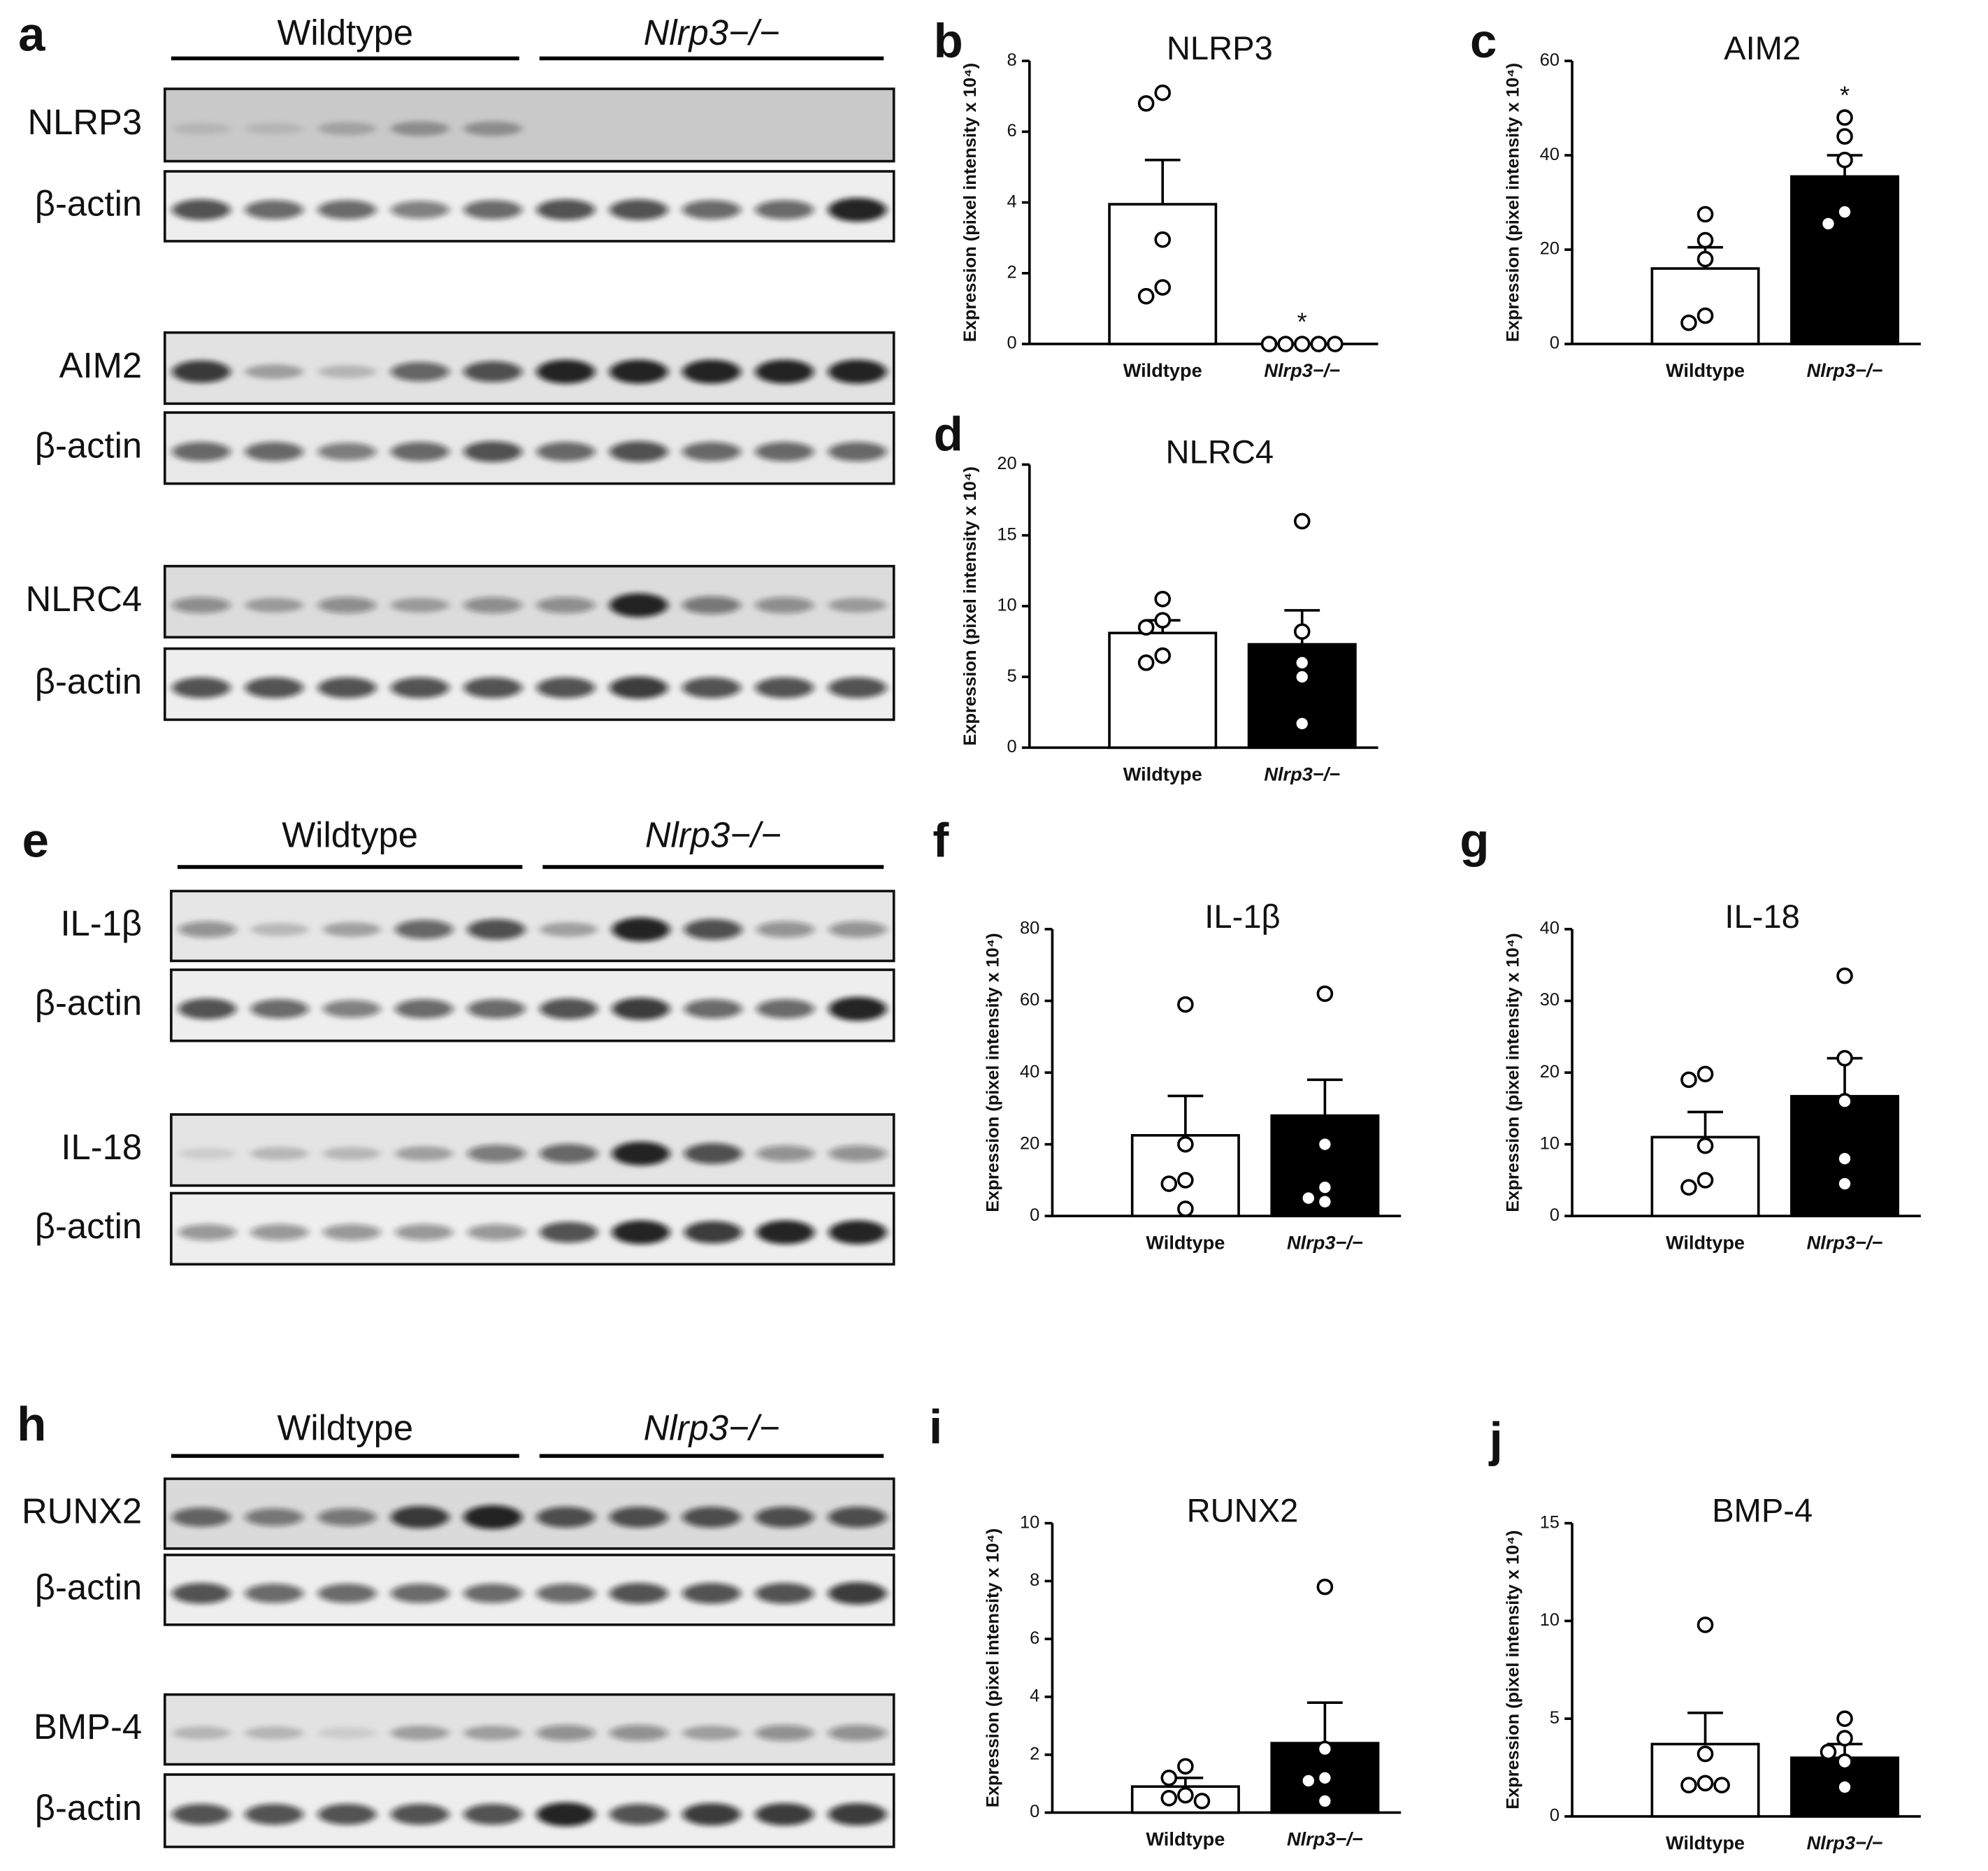 The height and width of the screenshot is (1871, 1988). Describe the element at coordinates (1496, 1439) in the screenshot. I see `panel-letter: j` at that location.